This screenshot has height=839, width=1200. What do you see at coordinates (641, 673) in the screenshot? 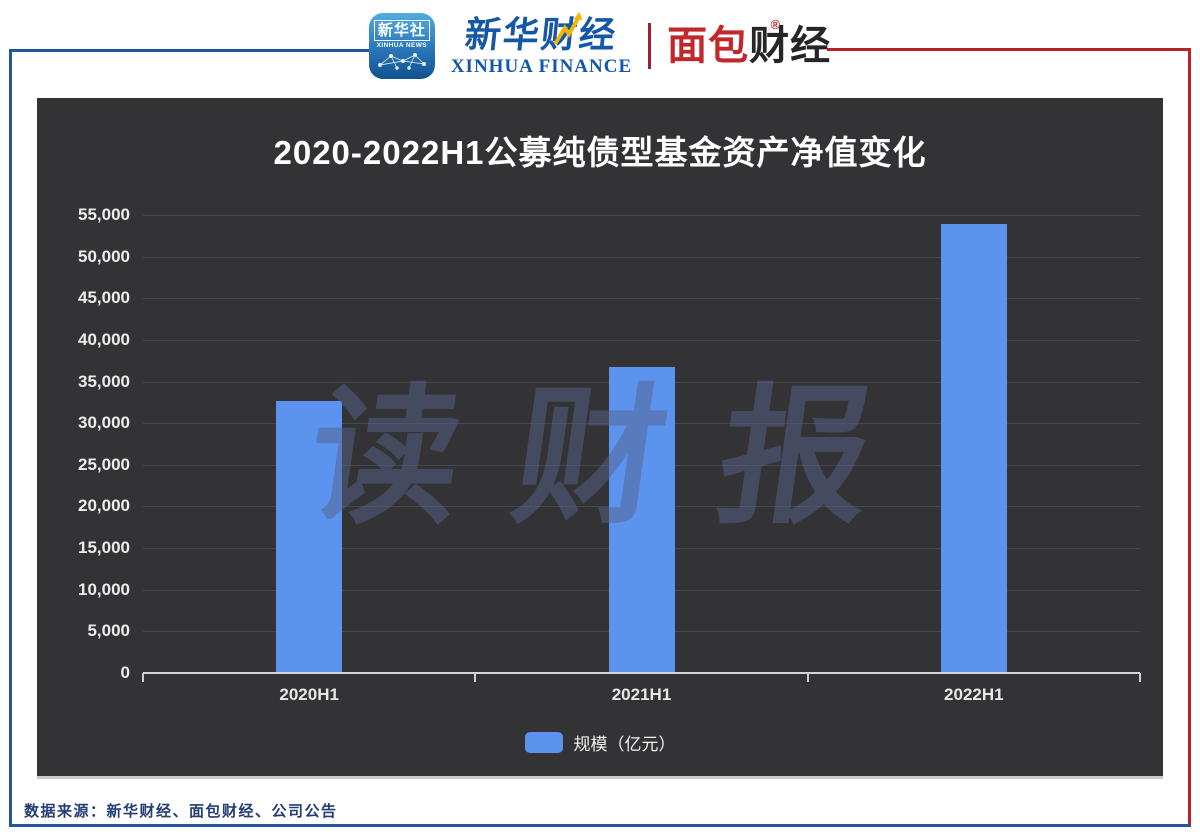
I see `x-axis-baseline` at bounding box center [641, 673].